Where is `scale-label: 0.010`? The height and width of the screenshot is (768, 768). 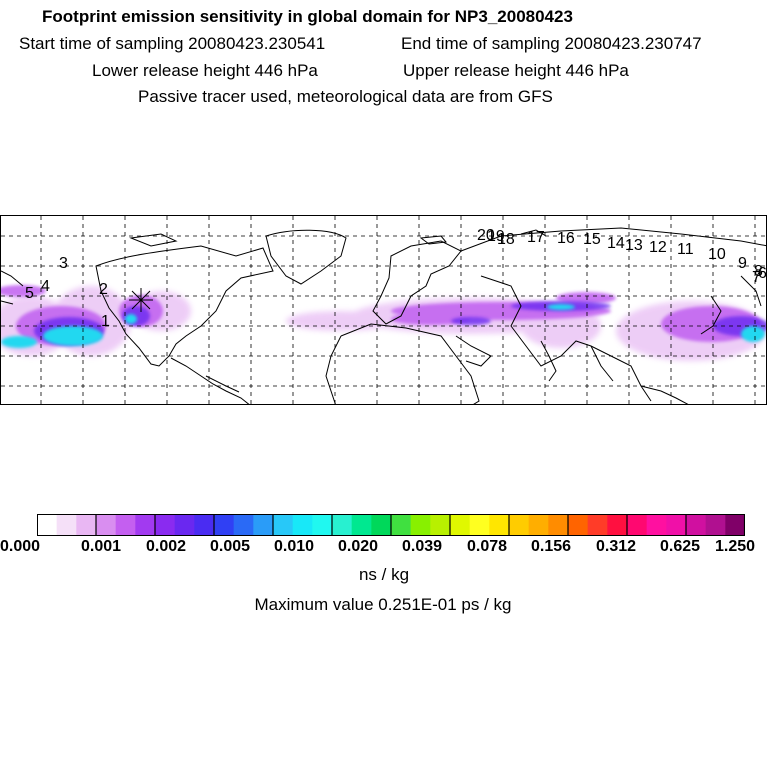 scale-label: 0.010 is located at coordinates (294, 546).